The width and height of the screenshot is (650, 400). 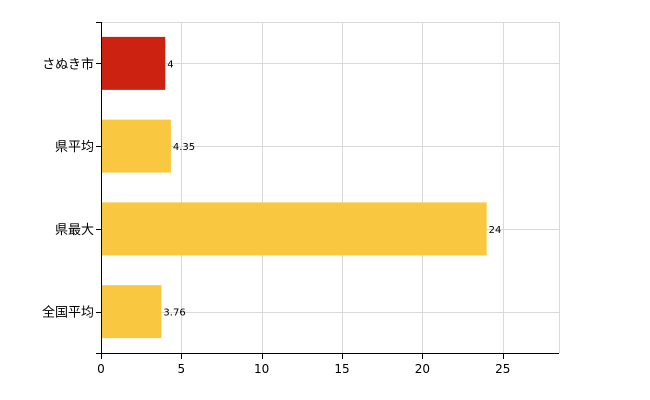 What do you see at coordinates (261, 369) in the screenshot?
I see `x-tick-label: 10` at bounding box center [261, 369].